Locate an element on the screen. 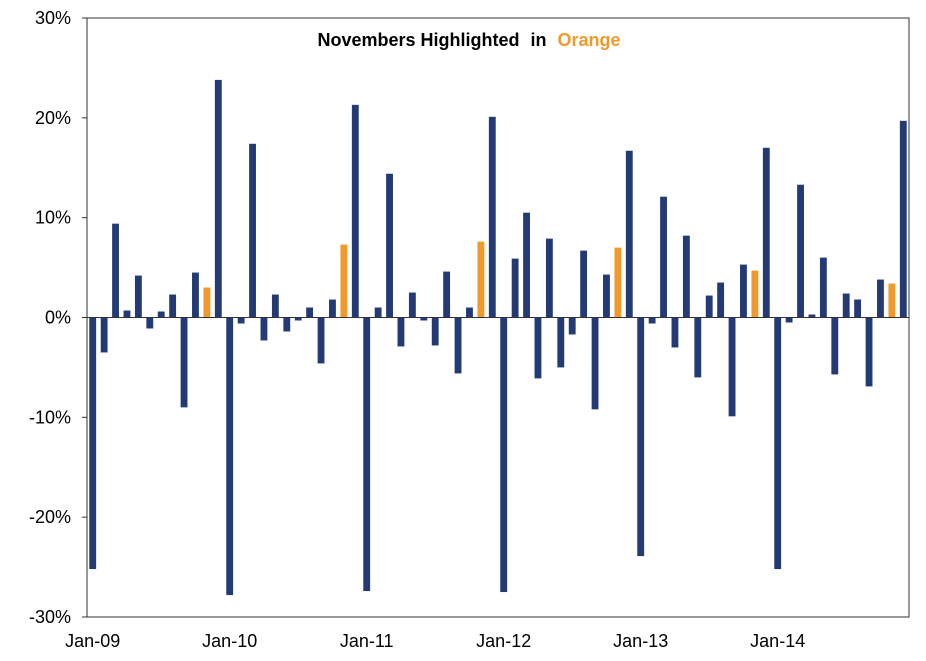  x-tick-label: Jan-11 is located at coordinates (367, 641).